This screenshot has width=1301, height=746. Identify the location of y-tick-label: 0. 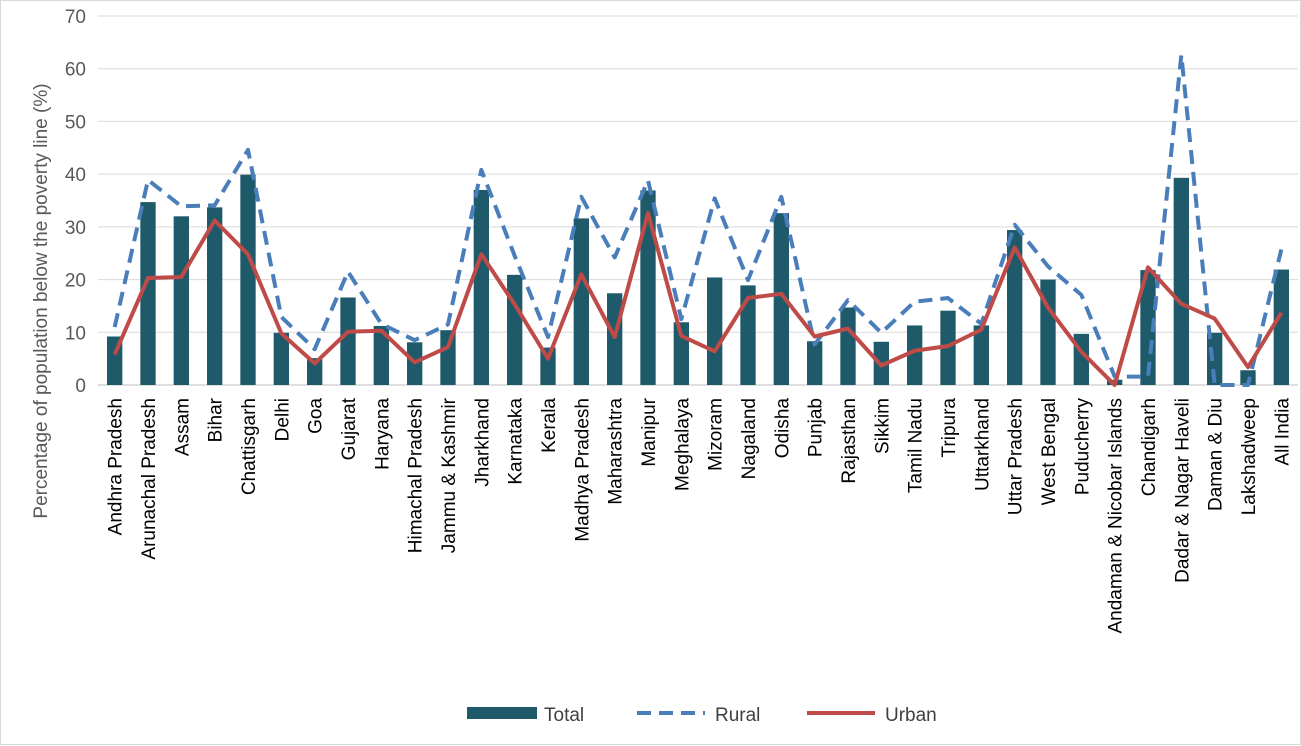
(80, 386).